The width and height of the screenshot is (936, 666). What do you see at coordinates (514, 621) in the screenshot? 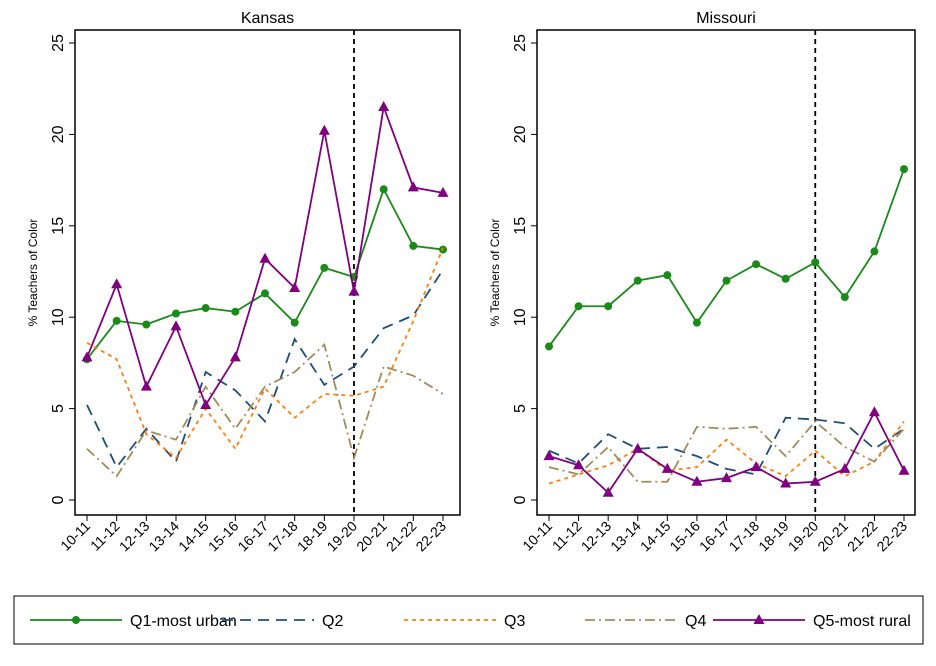
I see `legend-label: Q3` at bounding box center [514, 621].